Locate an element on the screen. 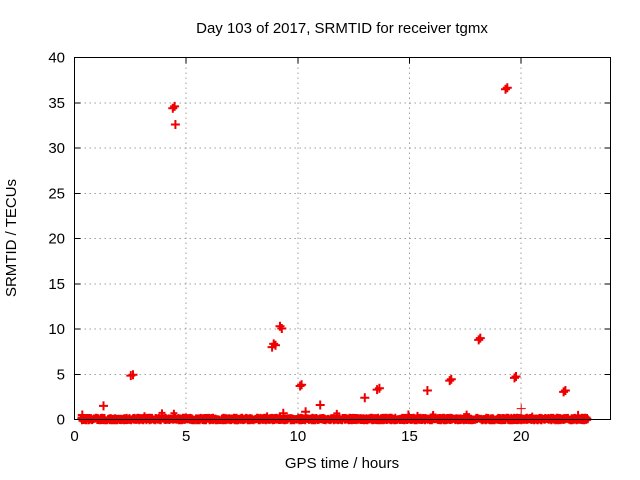  x-tick-label: 15 is located at coordinates (409, 436).